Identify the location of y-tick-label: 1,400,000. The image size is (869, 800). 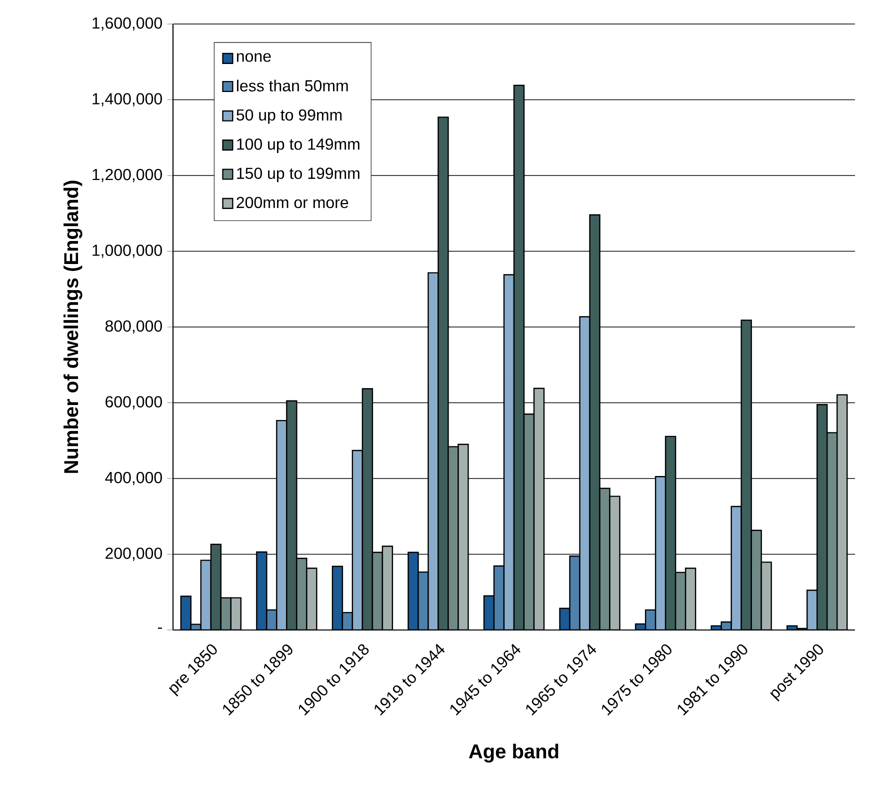
(127, 99).